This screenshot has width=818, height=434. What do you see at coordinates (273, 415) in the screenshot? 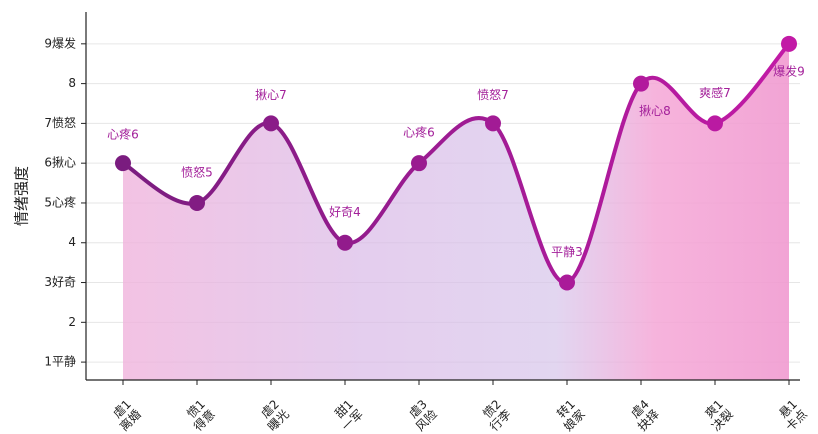
I see `x-tick-label: 虐2曝光` at bounding box center [273, 415].